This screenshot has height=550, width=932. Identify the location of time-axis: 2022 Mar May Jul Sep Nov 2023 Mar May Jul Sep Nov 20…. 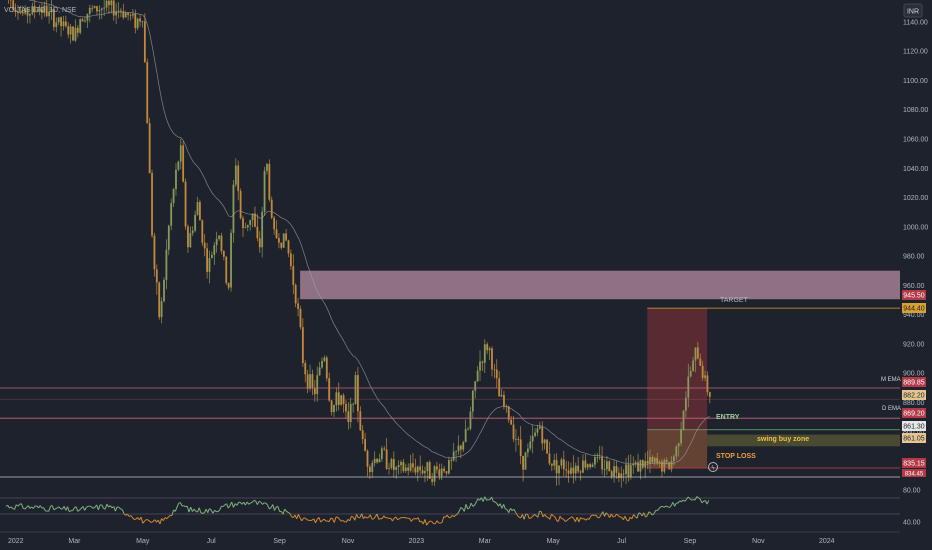
(466, 541).